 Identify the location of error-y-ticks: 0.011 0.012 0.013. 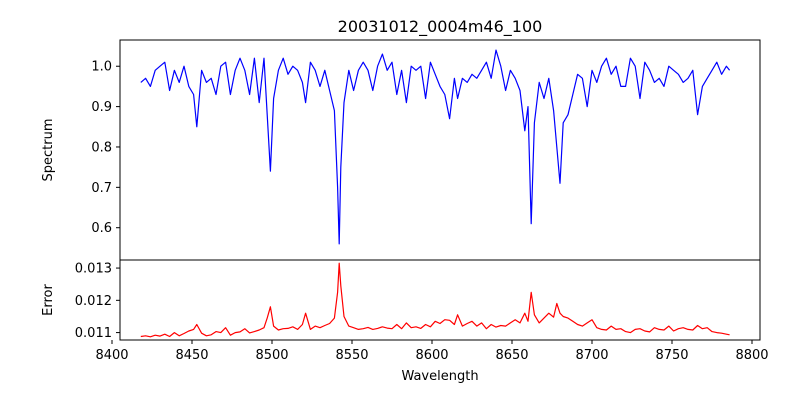
(97, 301).